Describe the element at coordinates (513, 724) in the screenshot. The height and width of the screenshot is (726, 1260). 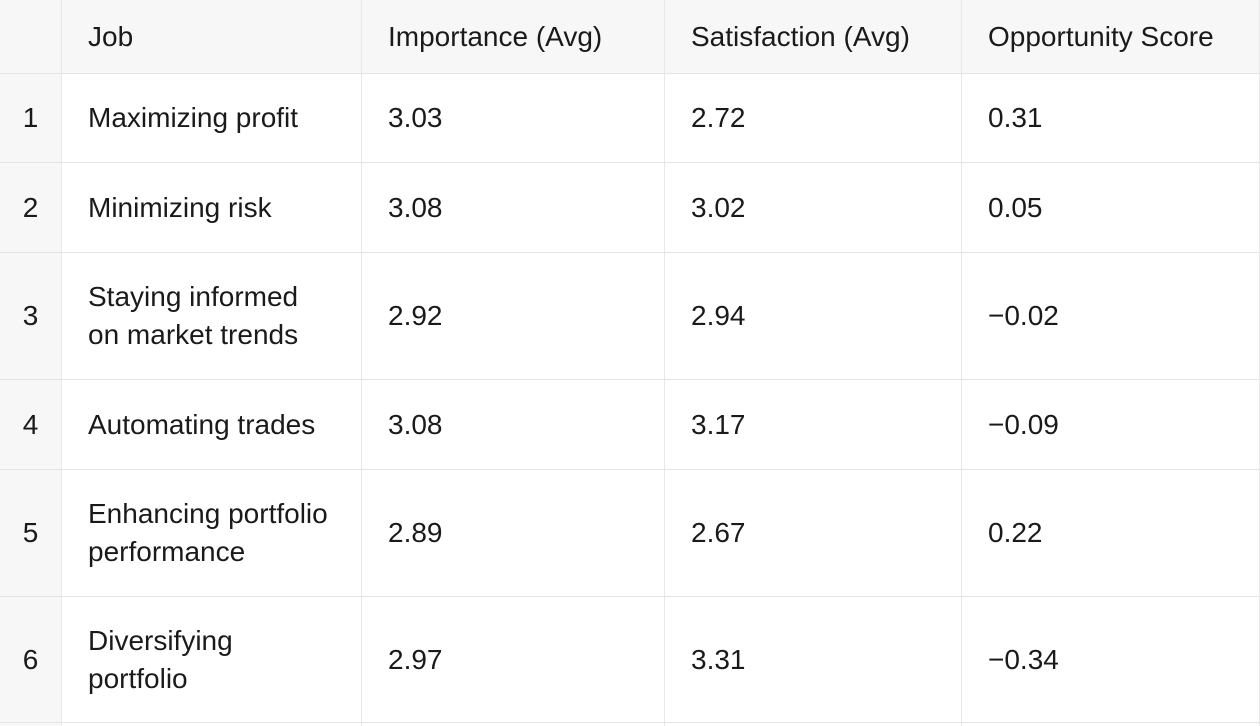
I see `importance-cell` at that location.